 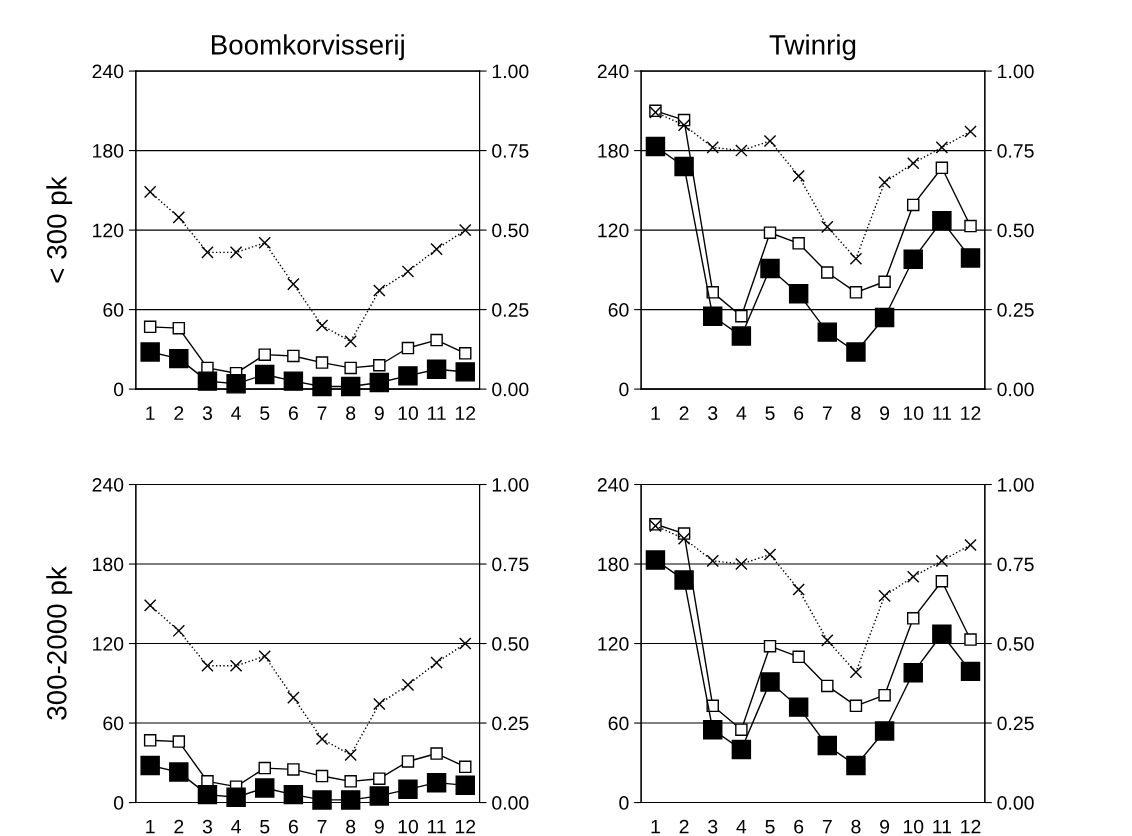 What do you see at coordinates (307, 47) in the screenshot?
I see `chart-title: Boomkorvisserij` at bounding box center [307, 47].